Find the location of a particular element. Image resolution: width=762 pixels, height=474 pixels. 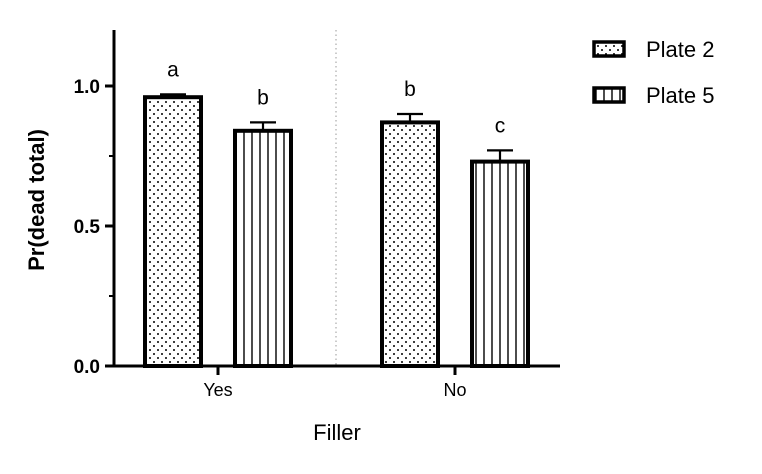

x-axis-label: Filler is located at coordinates (337, 432).